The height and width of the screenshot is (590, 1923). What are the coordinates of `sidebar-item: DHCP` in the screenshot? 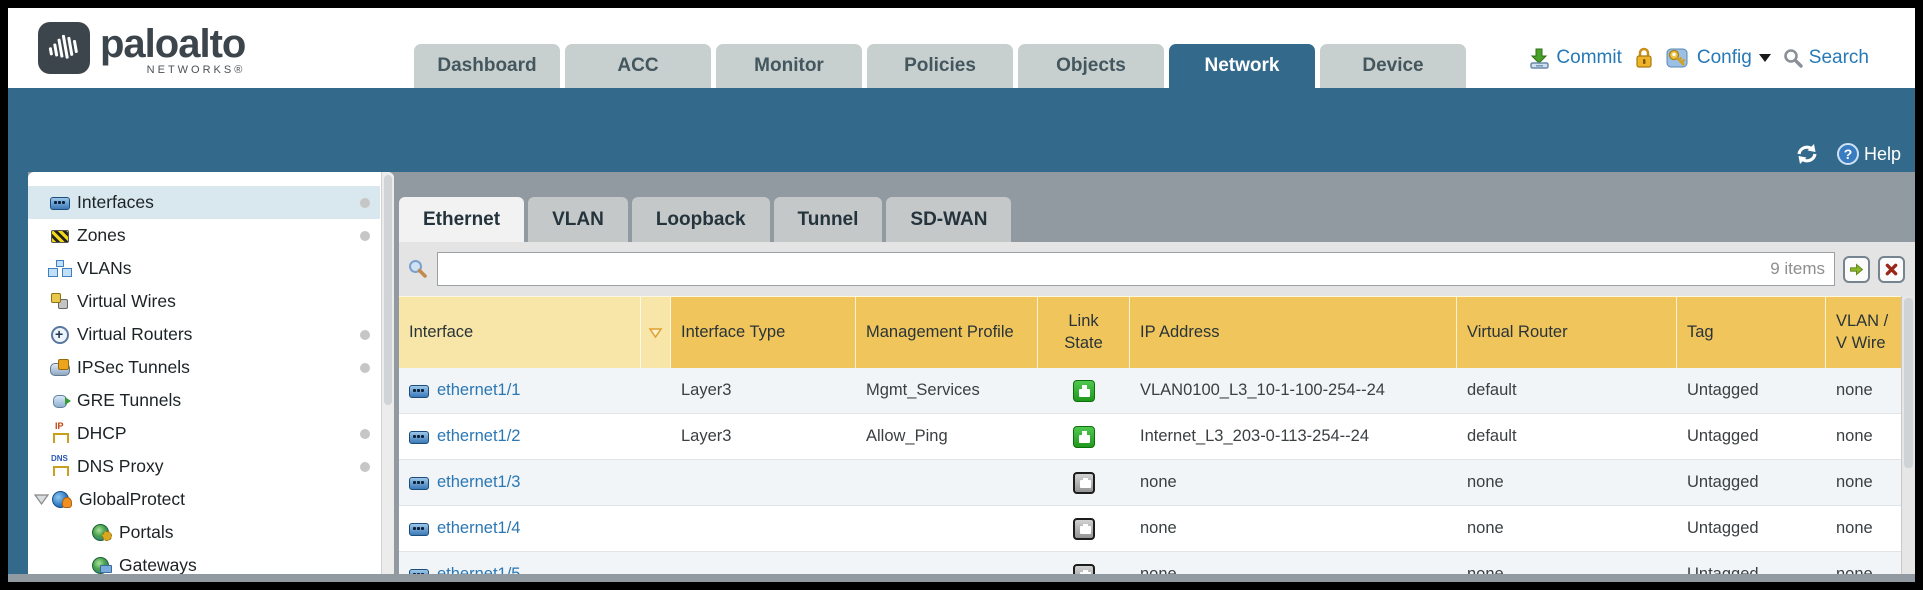 It's located at (204, 433).